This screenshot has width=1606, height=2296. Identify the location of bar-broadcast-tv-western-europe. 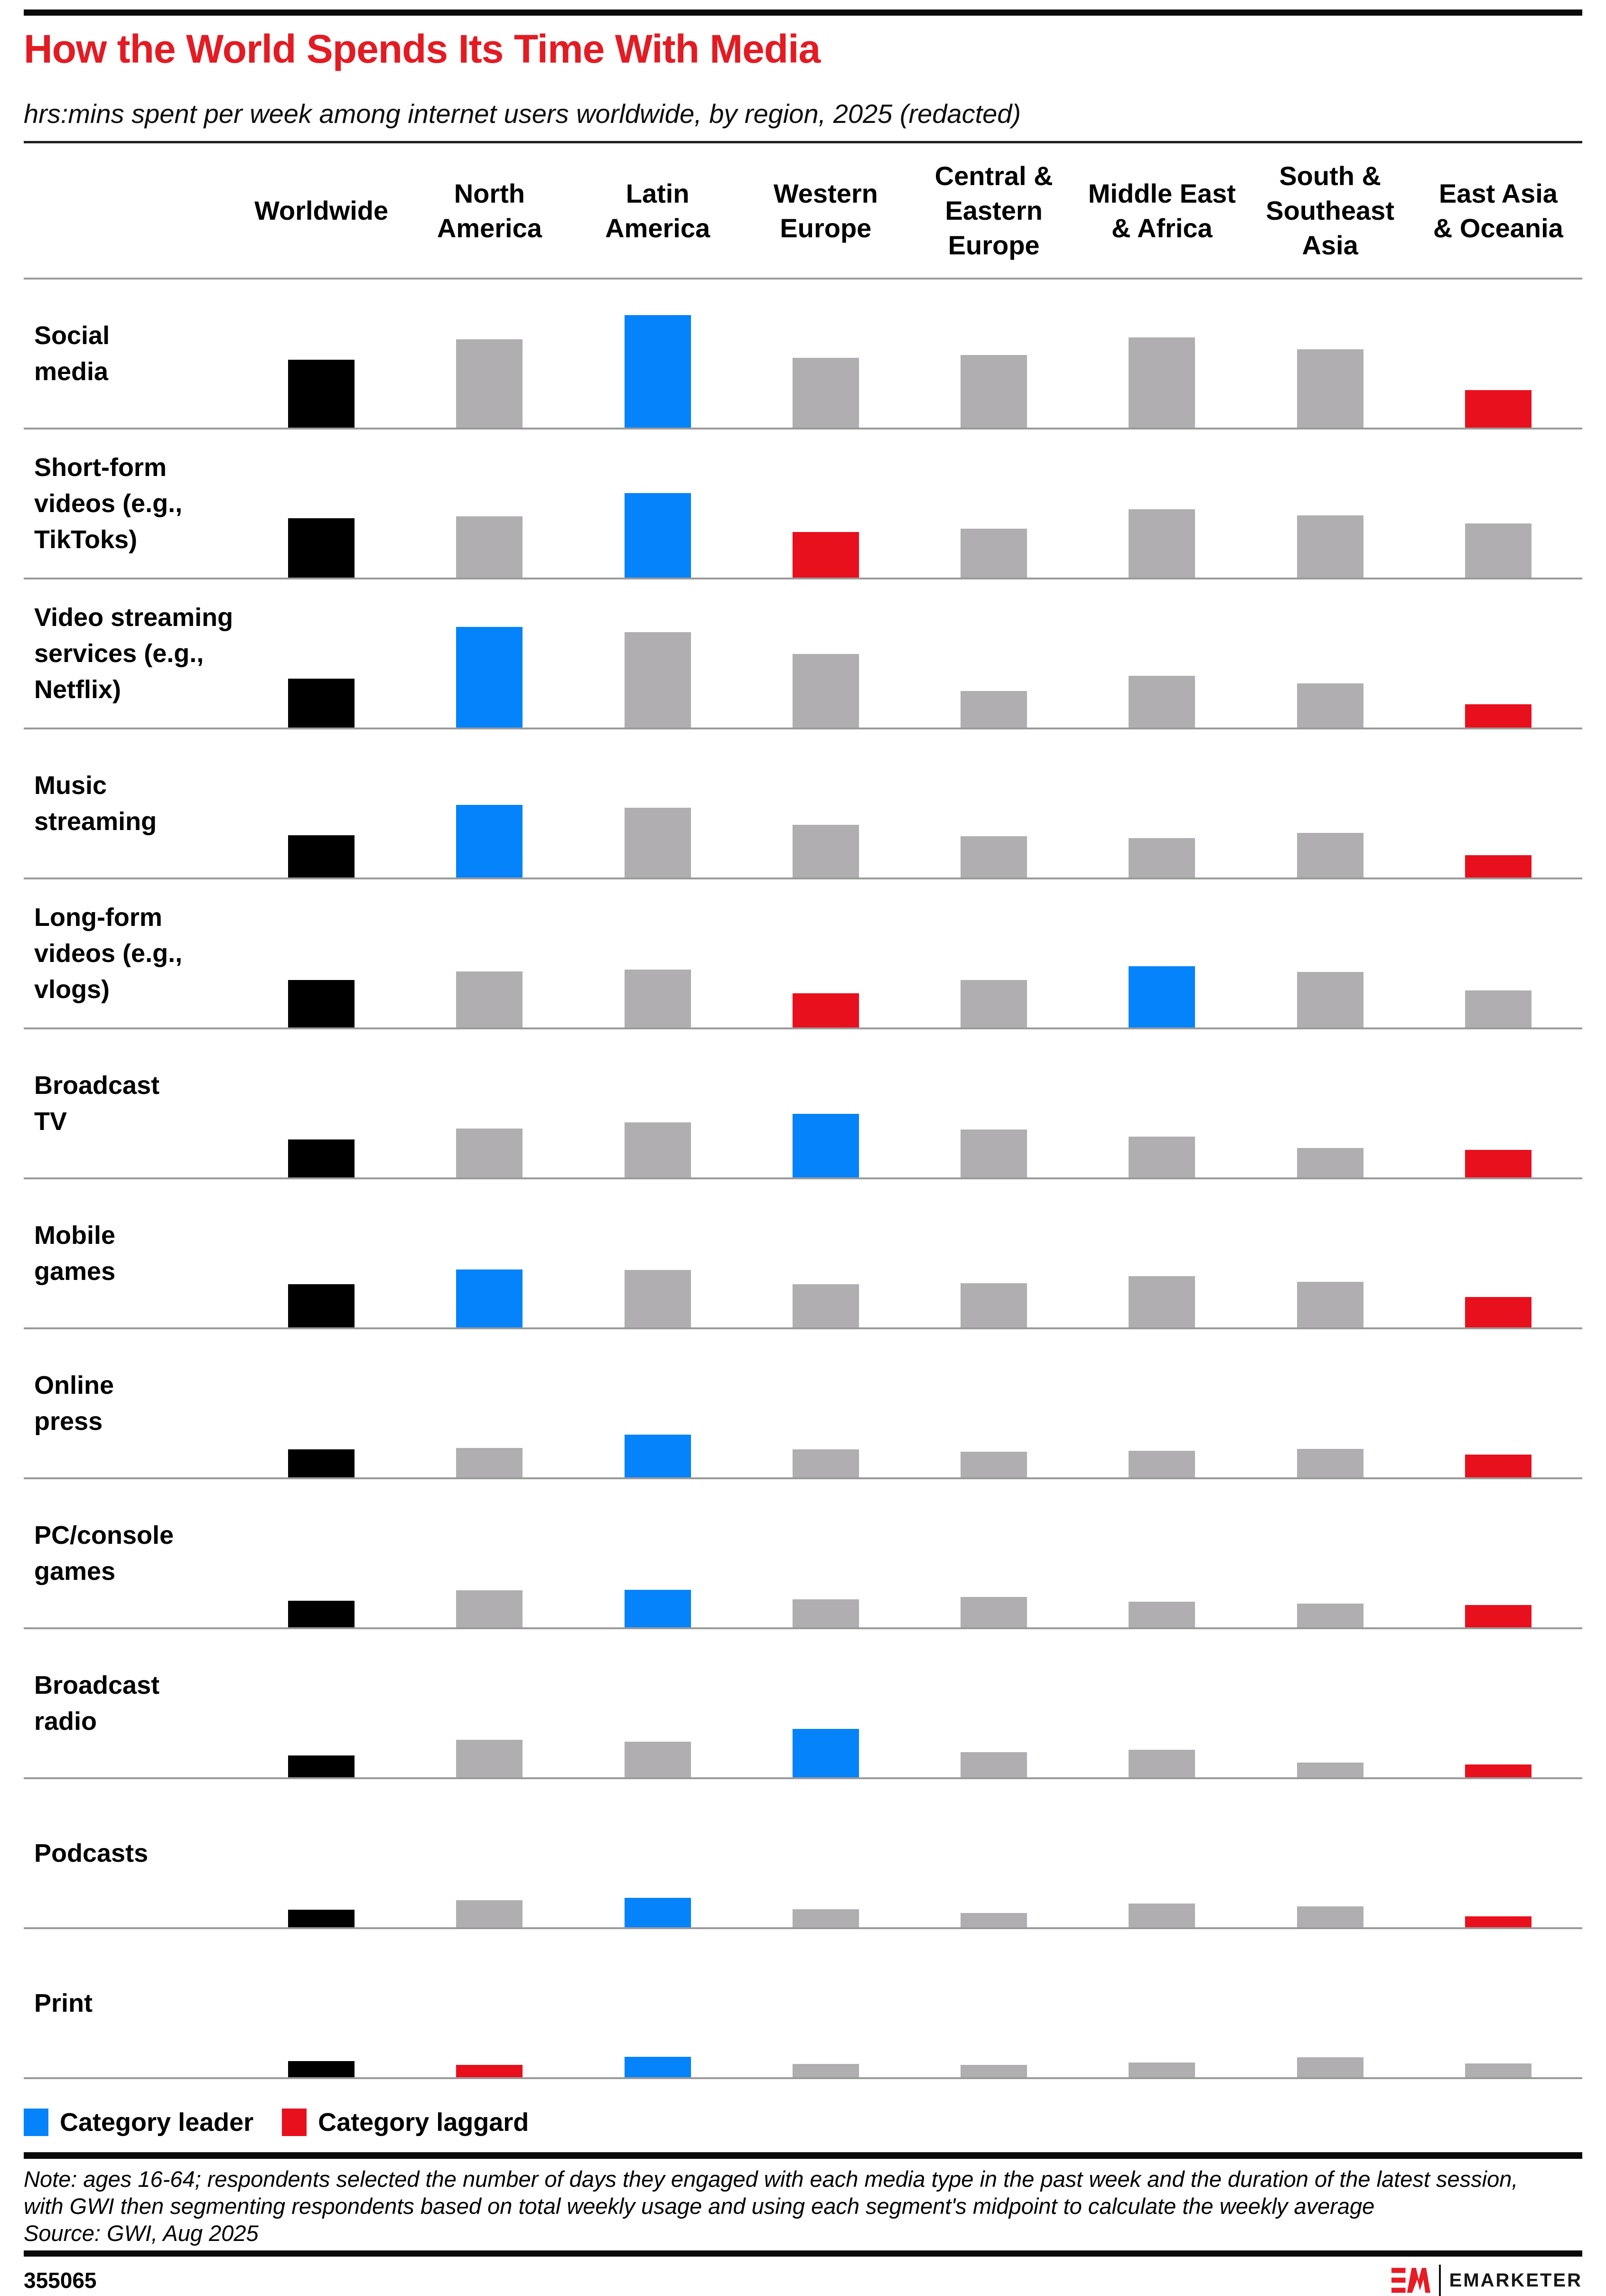
(825, 1146).